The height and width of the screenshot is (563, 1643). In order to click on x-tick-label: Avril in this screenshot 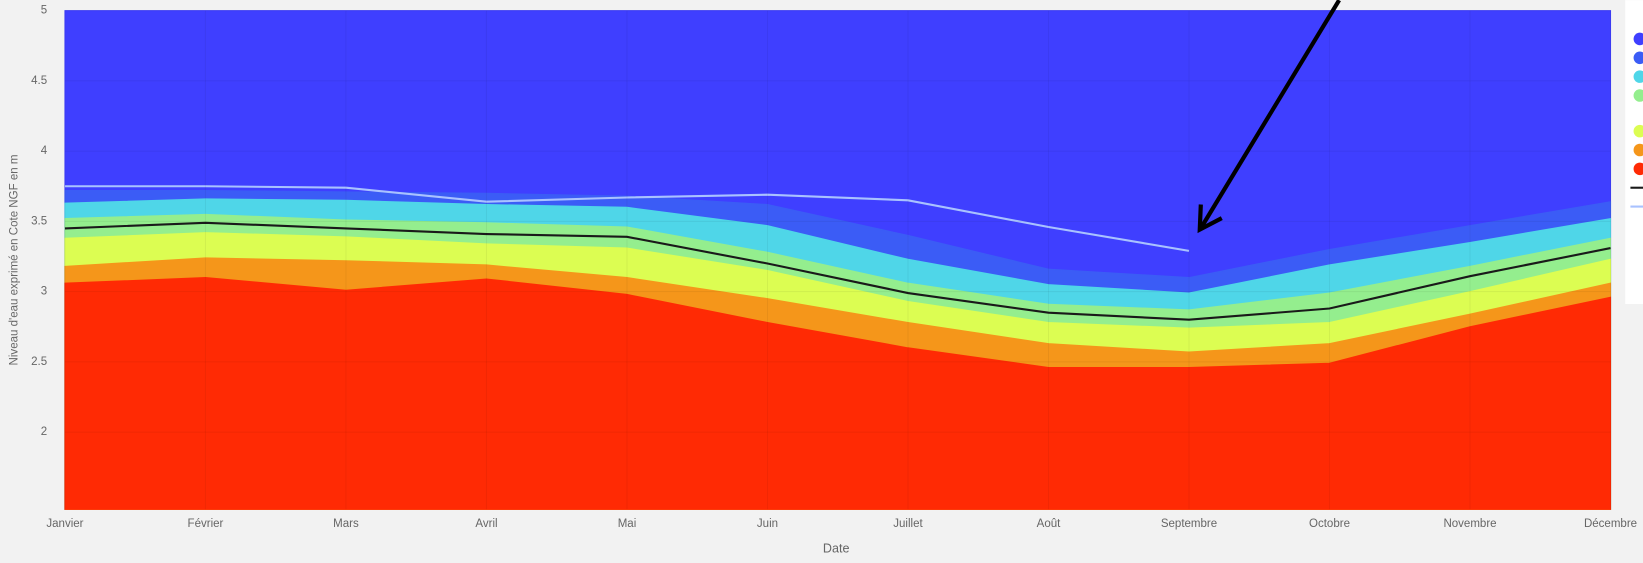, I will do `click(486, 524)`.